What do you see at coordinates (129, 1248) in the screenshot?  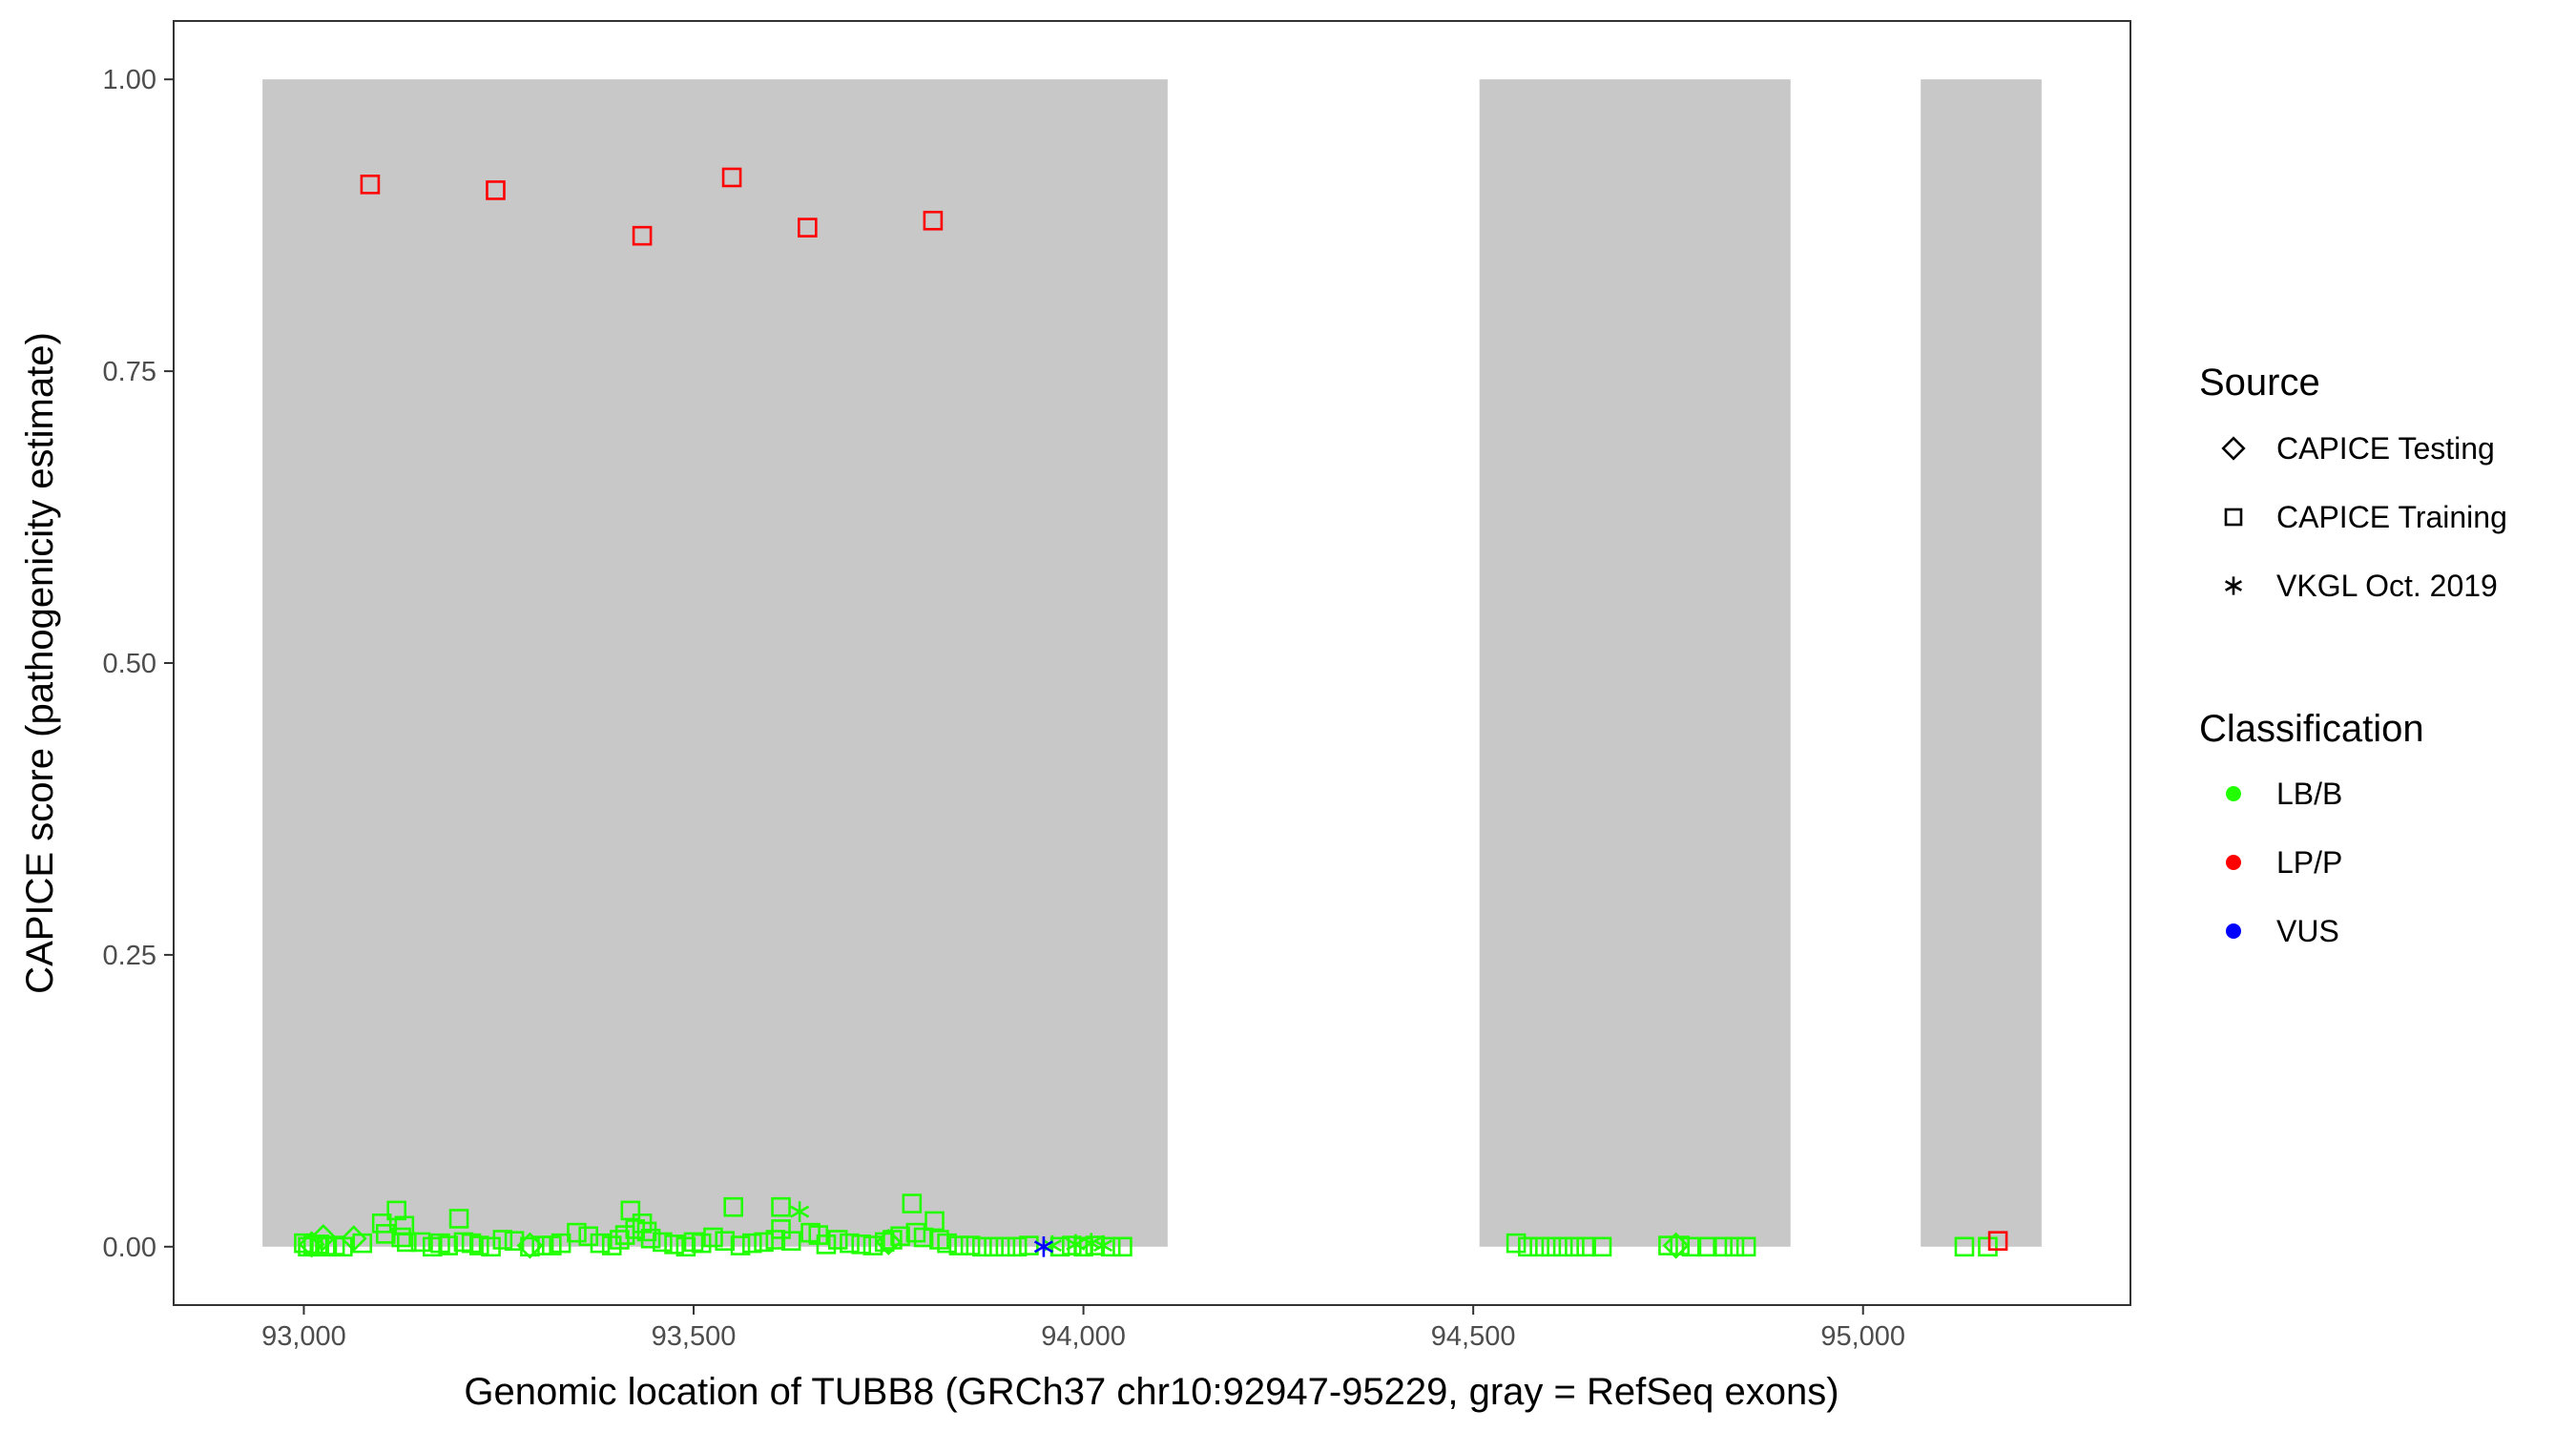 I see `y-tick-label: 0.00` at bounding box center [129, 1248].